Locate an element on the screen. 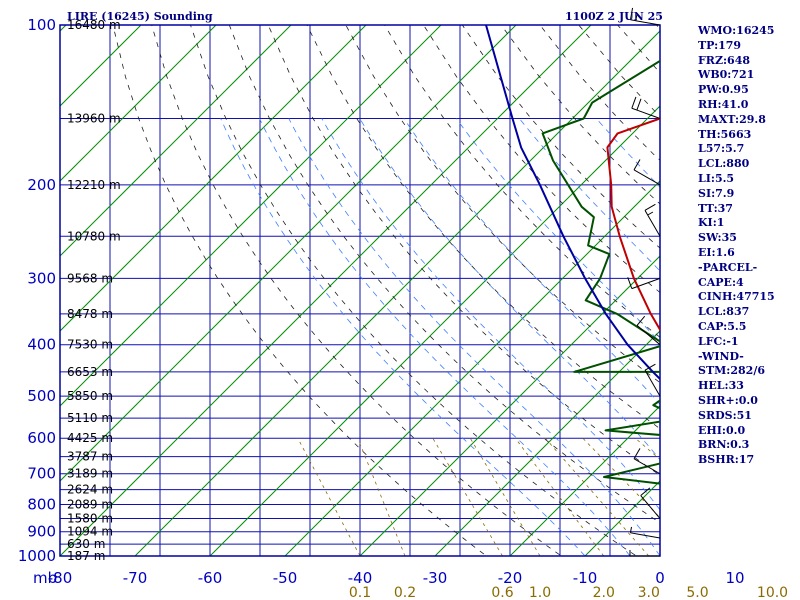  height-label: 16480 m is located at coordinates (94, 25).